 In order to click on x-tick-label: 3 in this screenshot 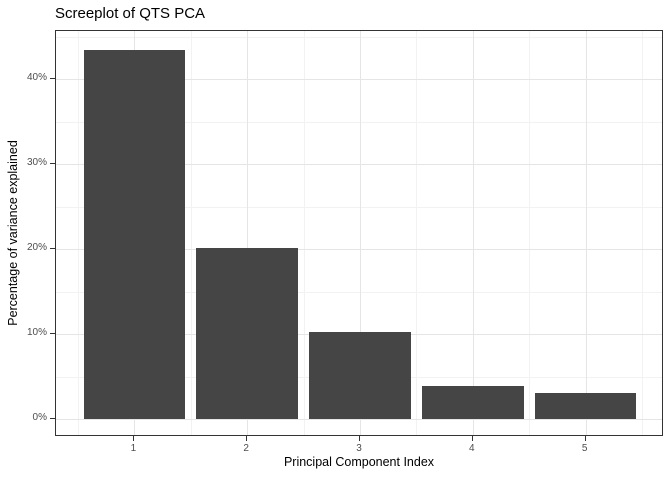, I will do `click(359, 448)`.